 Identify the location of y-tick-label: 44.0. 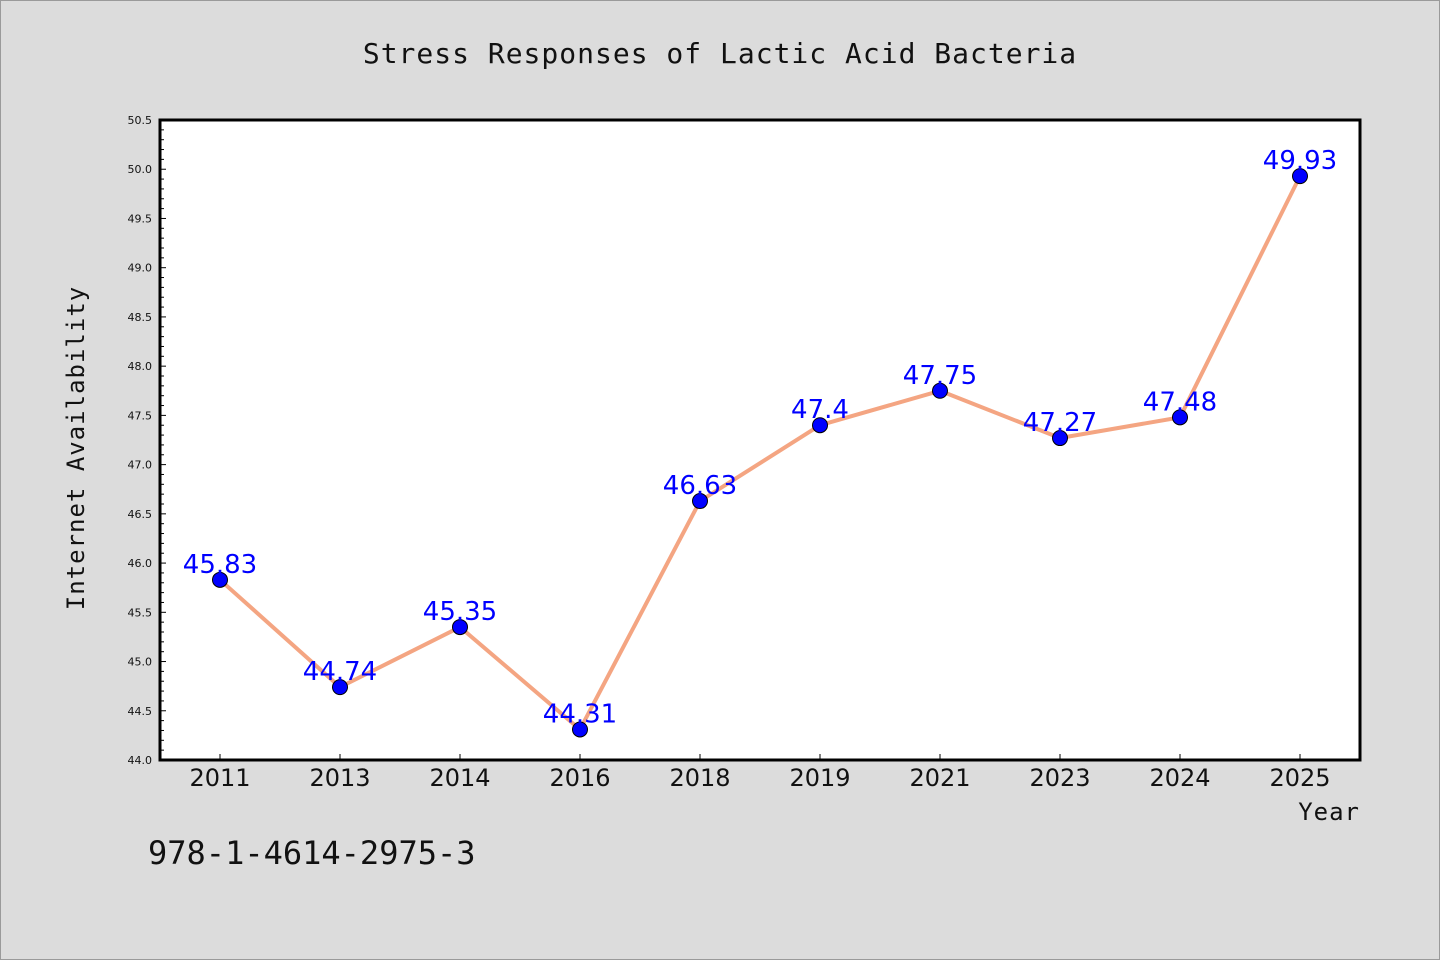
(140, 760).